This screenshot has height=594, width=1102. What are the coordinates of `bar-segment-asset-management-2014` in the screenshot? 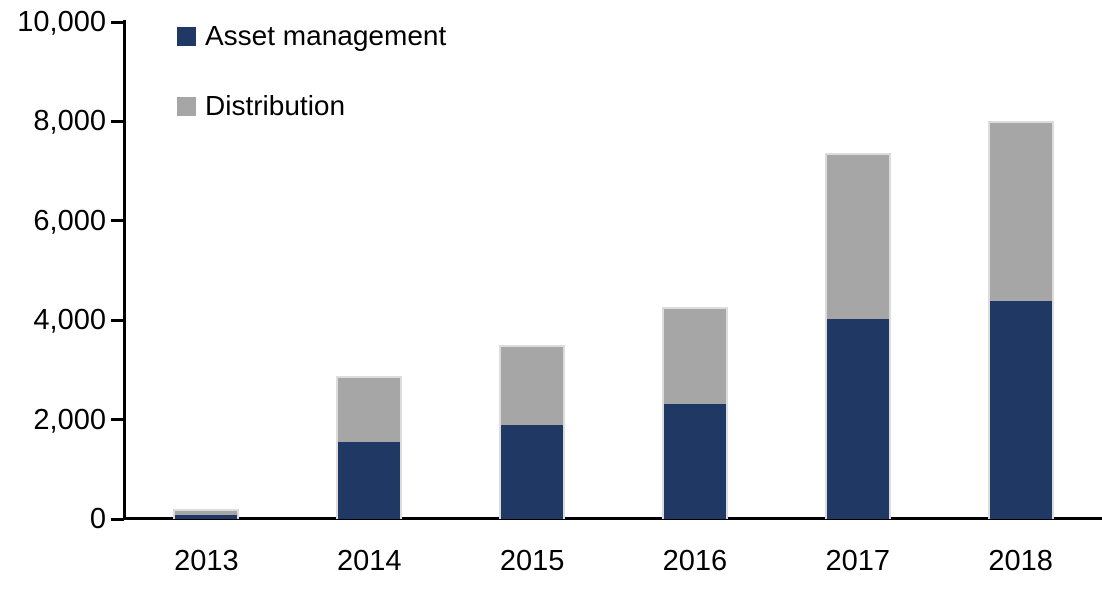 It's located at (369, 480).